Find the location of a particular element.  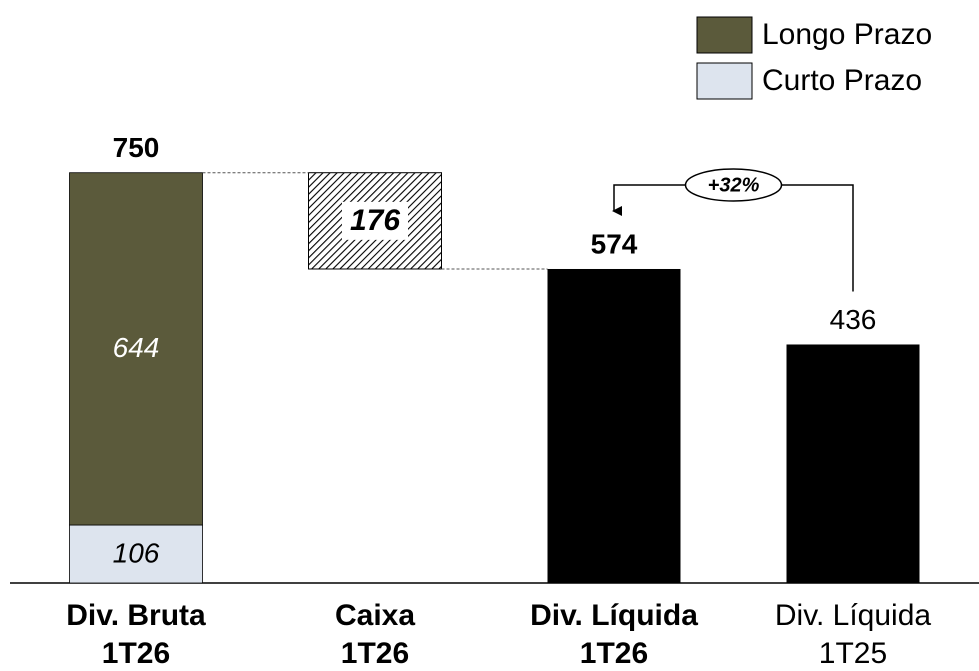

value-label: 750 is located at coordinates (136, 147).